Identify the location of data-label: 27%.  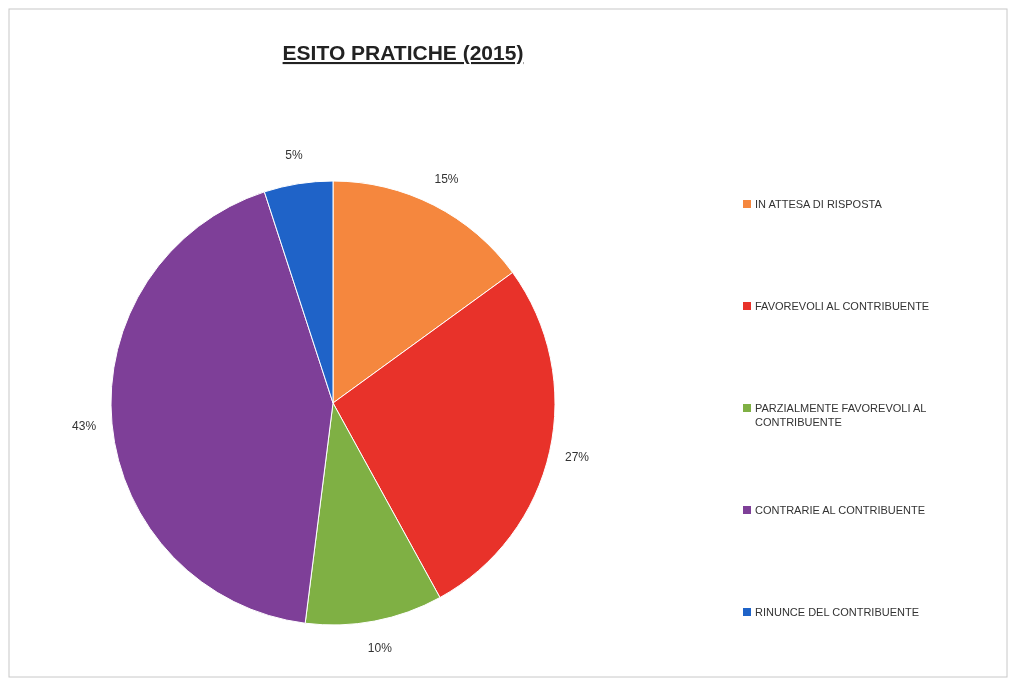
(577, 456).